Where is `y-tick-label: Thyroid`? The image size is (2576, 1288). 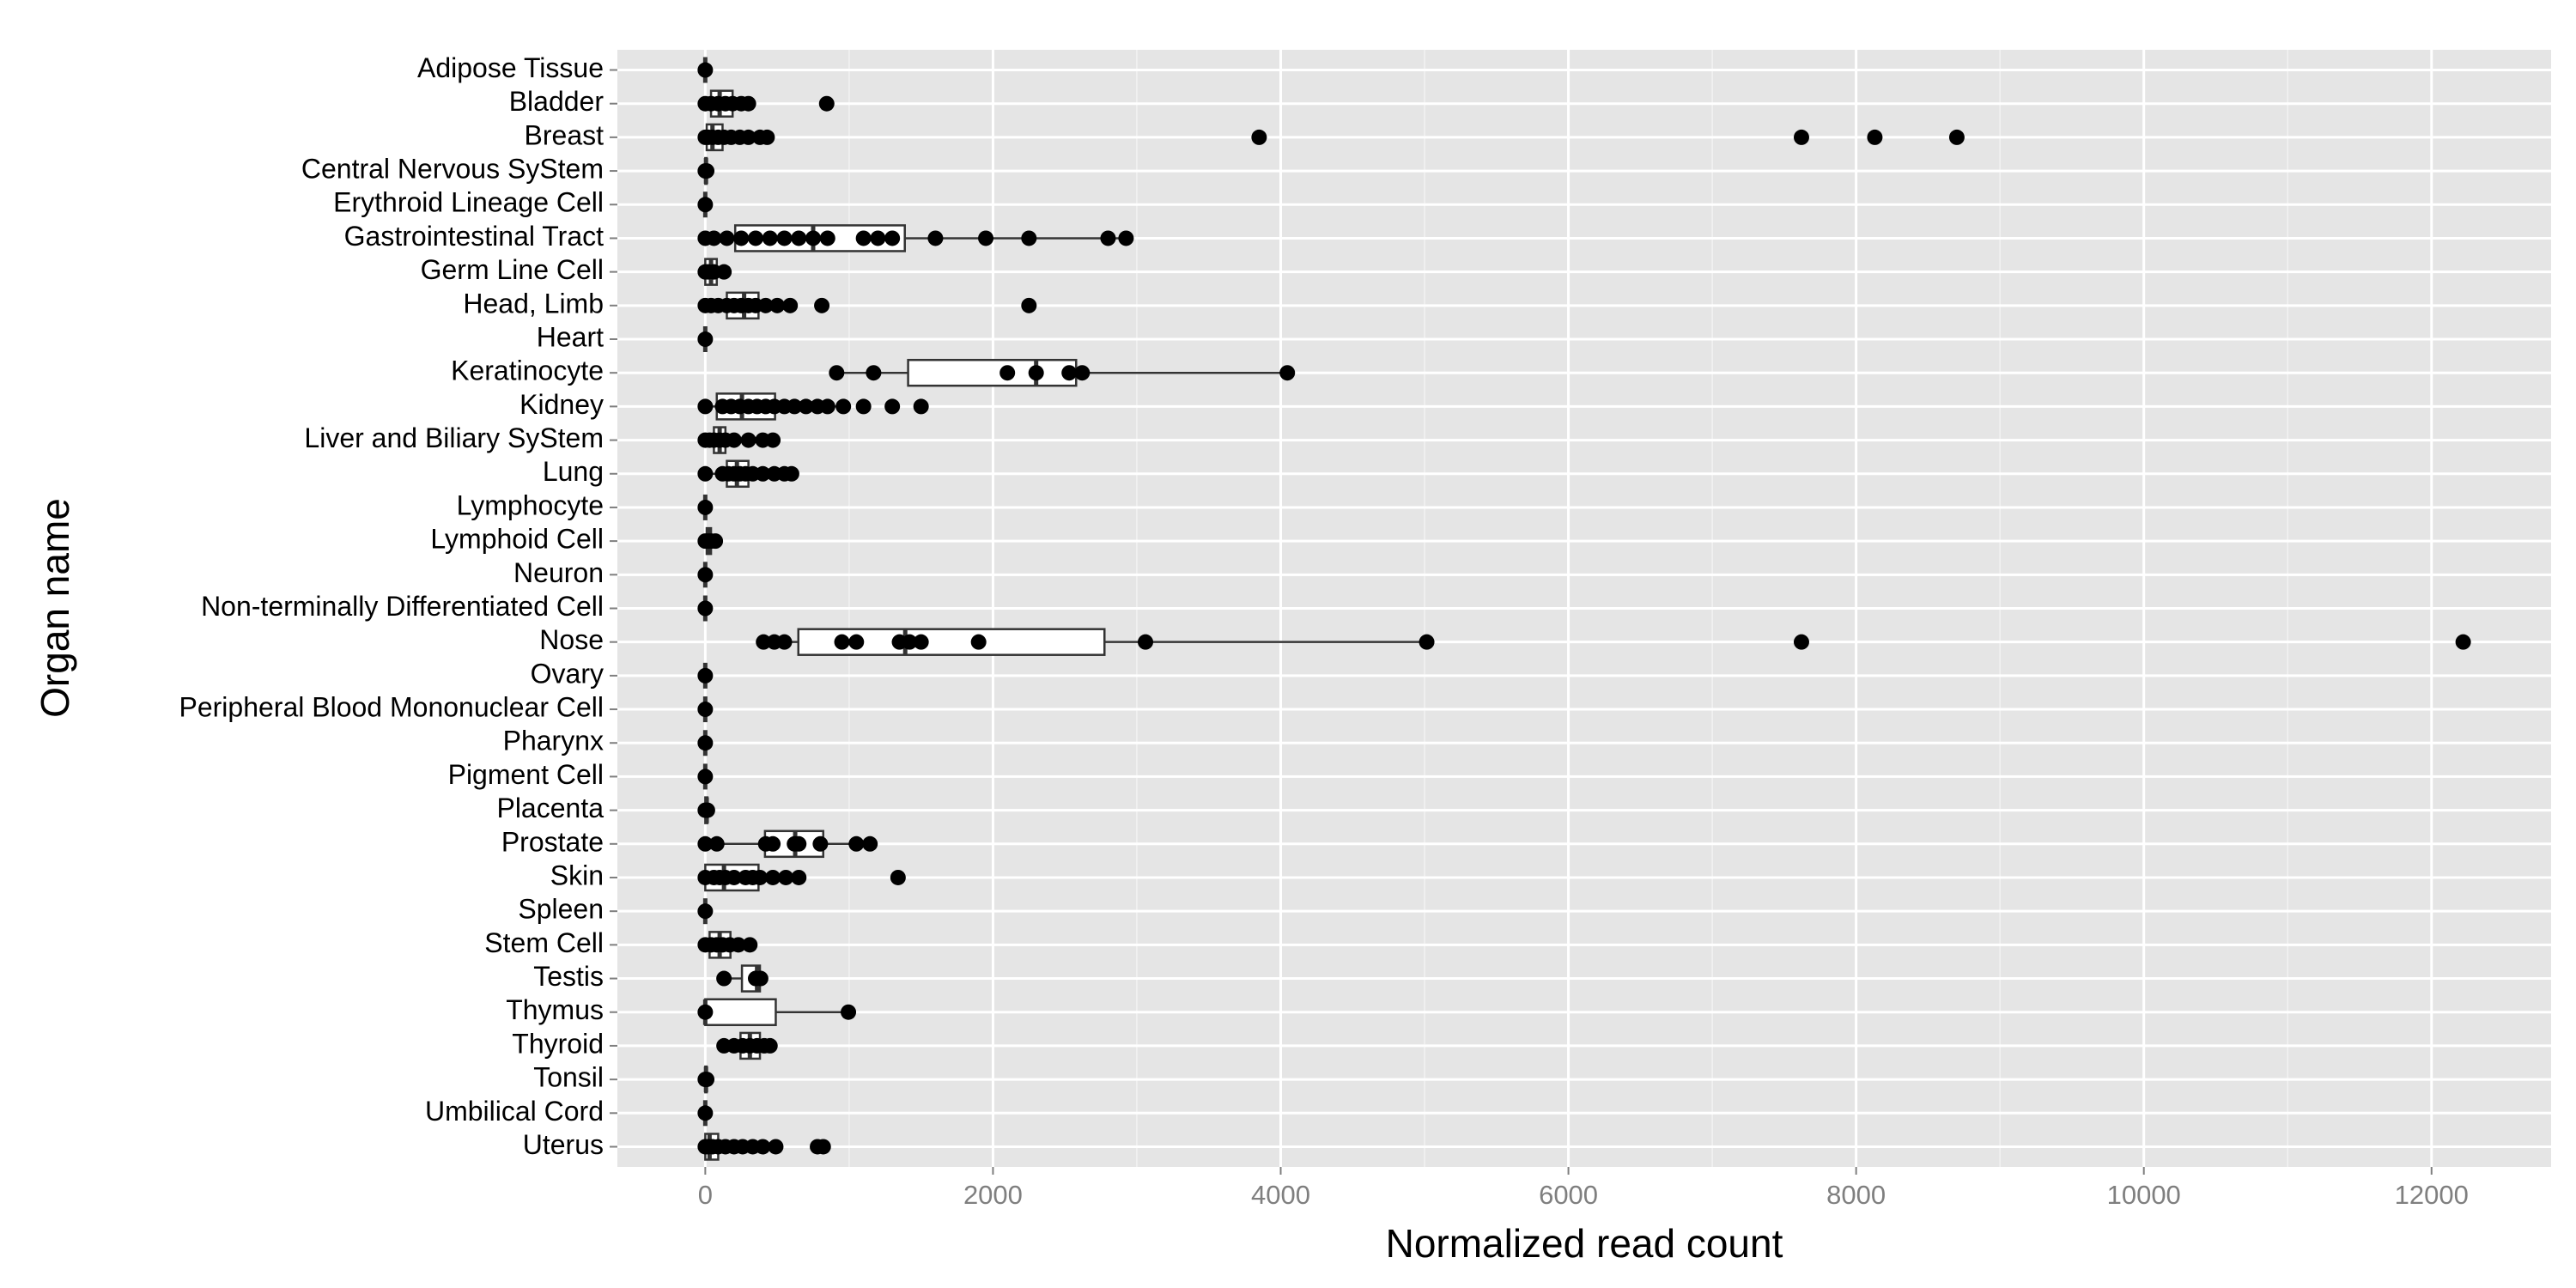
y-tick-label: Thyroid is located at coordinates (558, 1043).